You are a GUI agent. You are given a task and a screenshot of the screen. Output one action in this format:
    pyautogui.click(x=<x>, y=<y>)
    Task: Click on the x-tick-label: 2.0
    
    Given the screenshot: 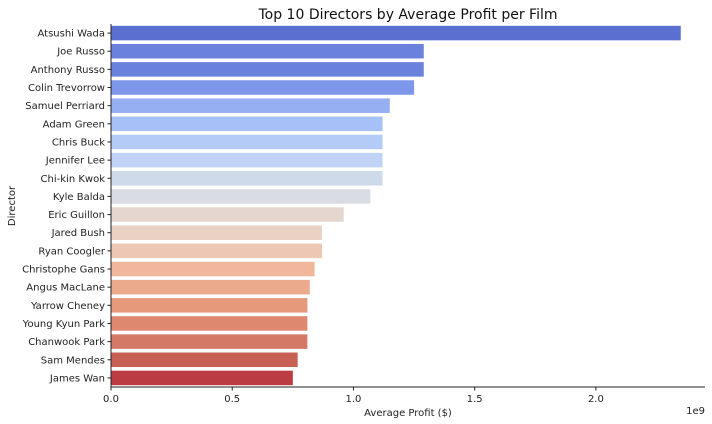 What is the action you would take?
    pyautogui.click(x=596, y=399)
    